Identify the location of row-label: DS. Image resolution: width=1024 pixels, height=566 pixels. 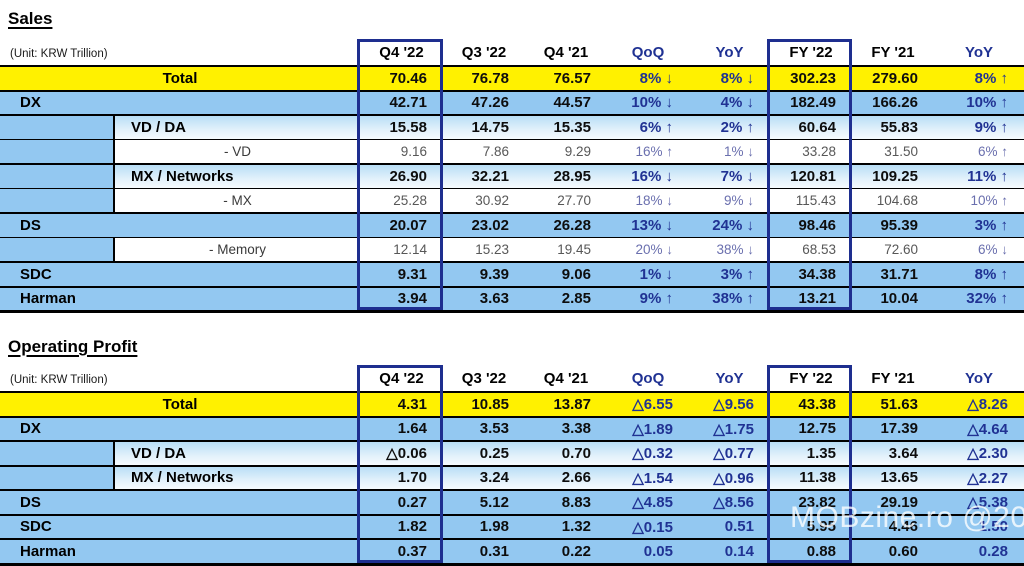
(30, 225).